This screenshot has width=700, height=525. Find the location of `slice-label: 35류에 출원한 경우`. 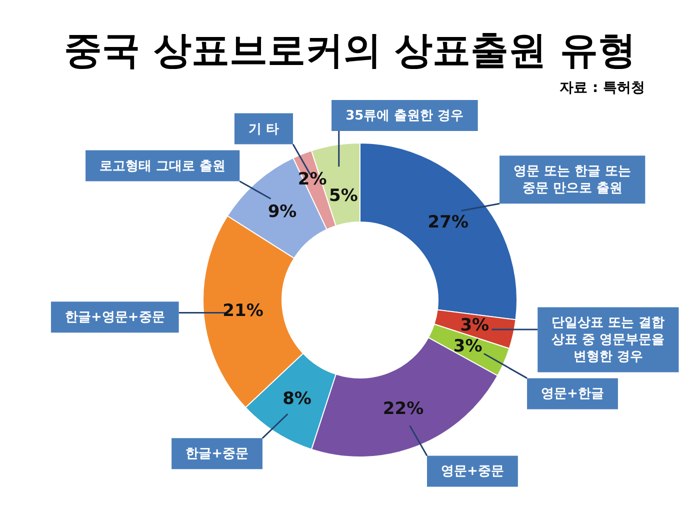

slice-label: 35류에 출원한 경우 is located at coordinates (405, 116).